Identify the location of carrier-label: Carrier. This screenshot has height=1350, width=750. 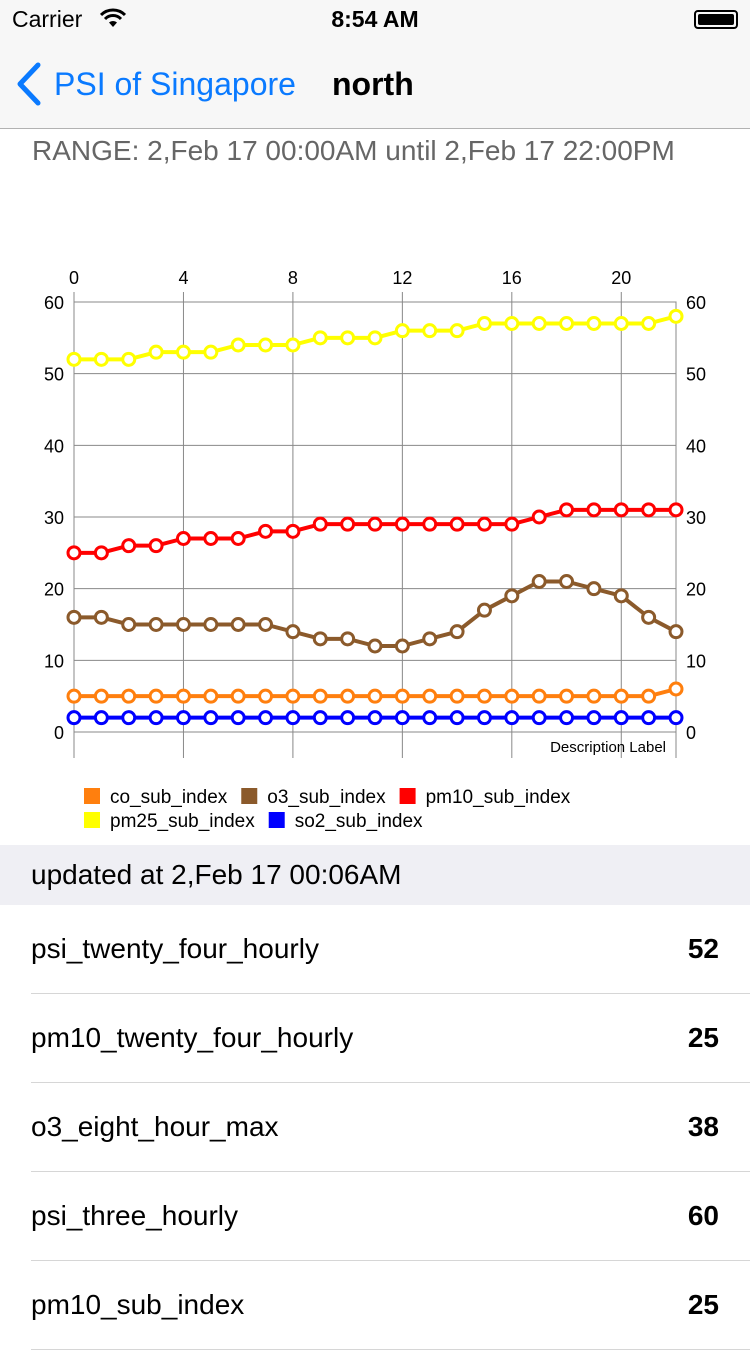
(47, 19).